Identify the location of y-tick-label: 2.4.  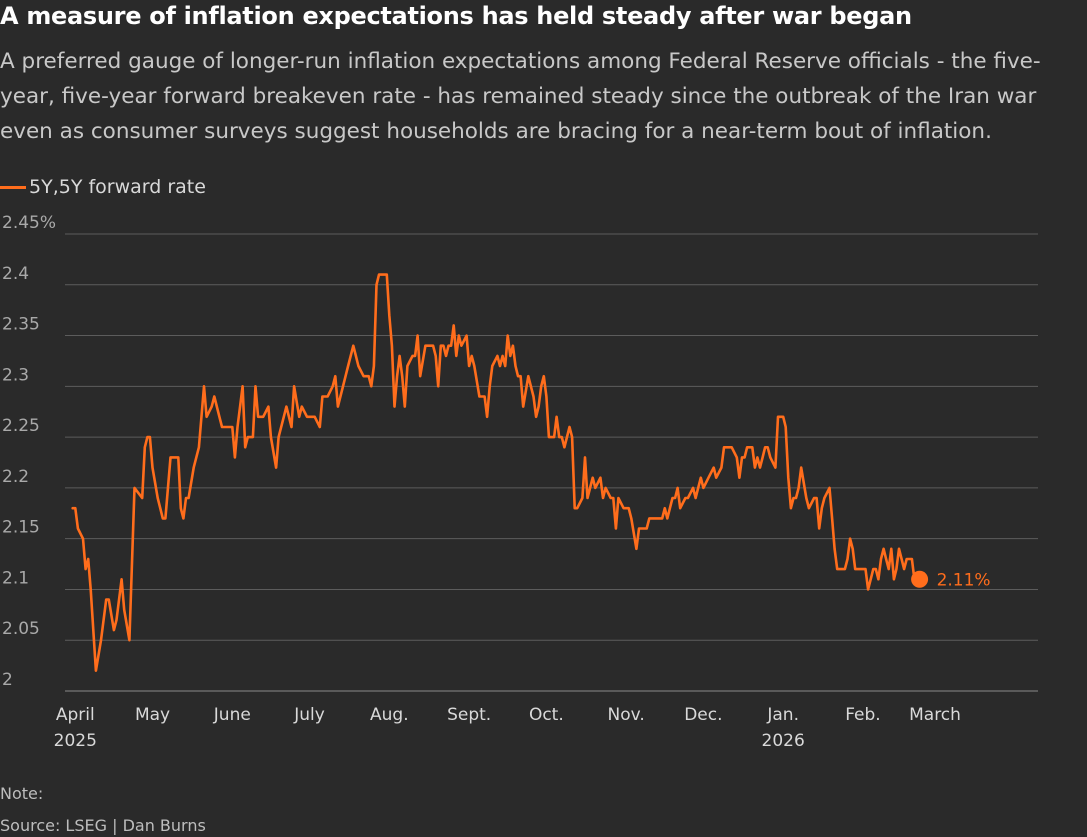
(15, 274).